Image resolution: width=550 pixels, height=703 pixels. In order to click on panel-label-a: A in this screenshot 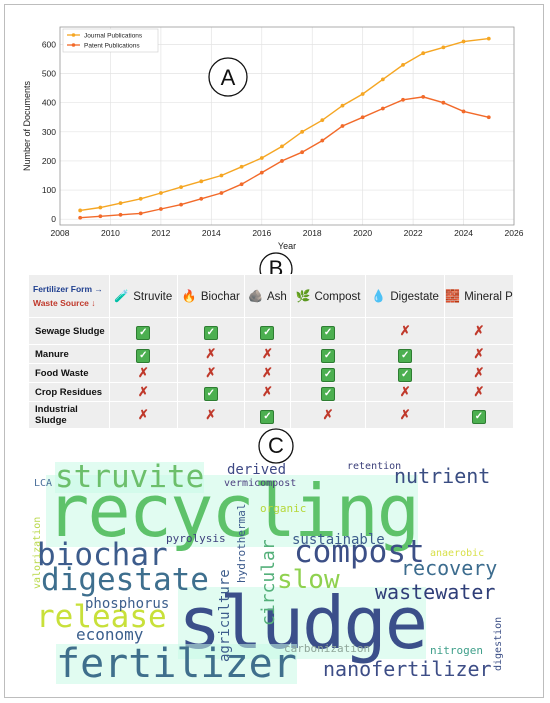, I will do `click(228, 77)`.